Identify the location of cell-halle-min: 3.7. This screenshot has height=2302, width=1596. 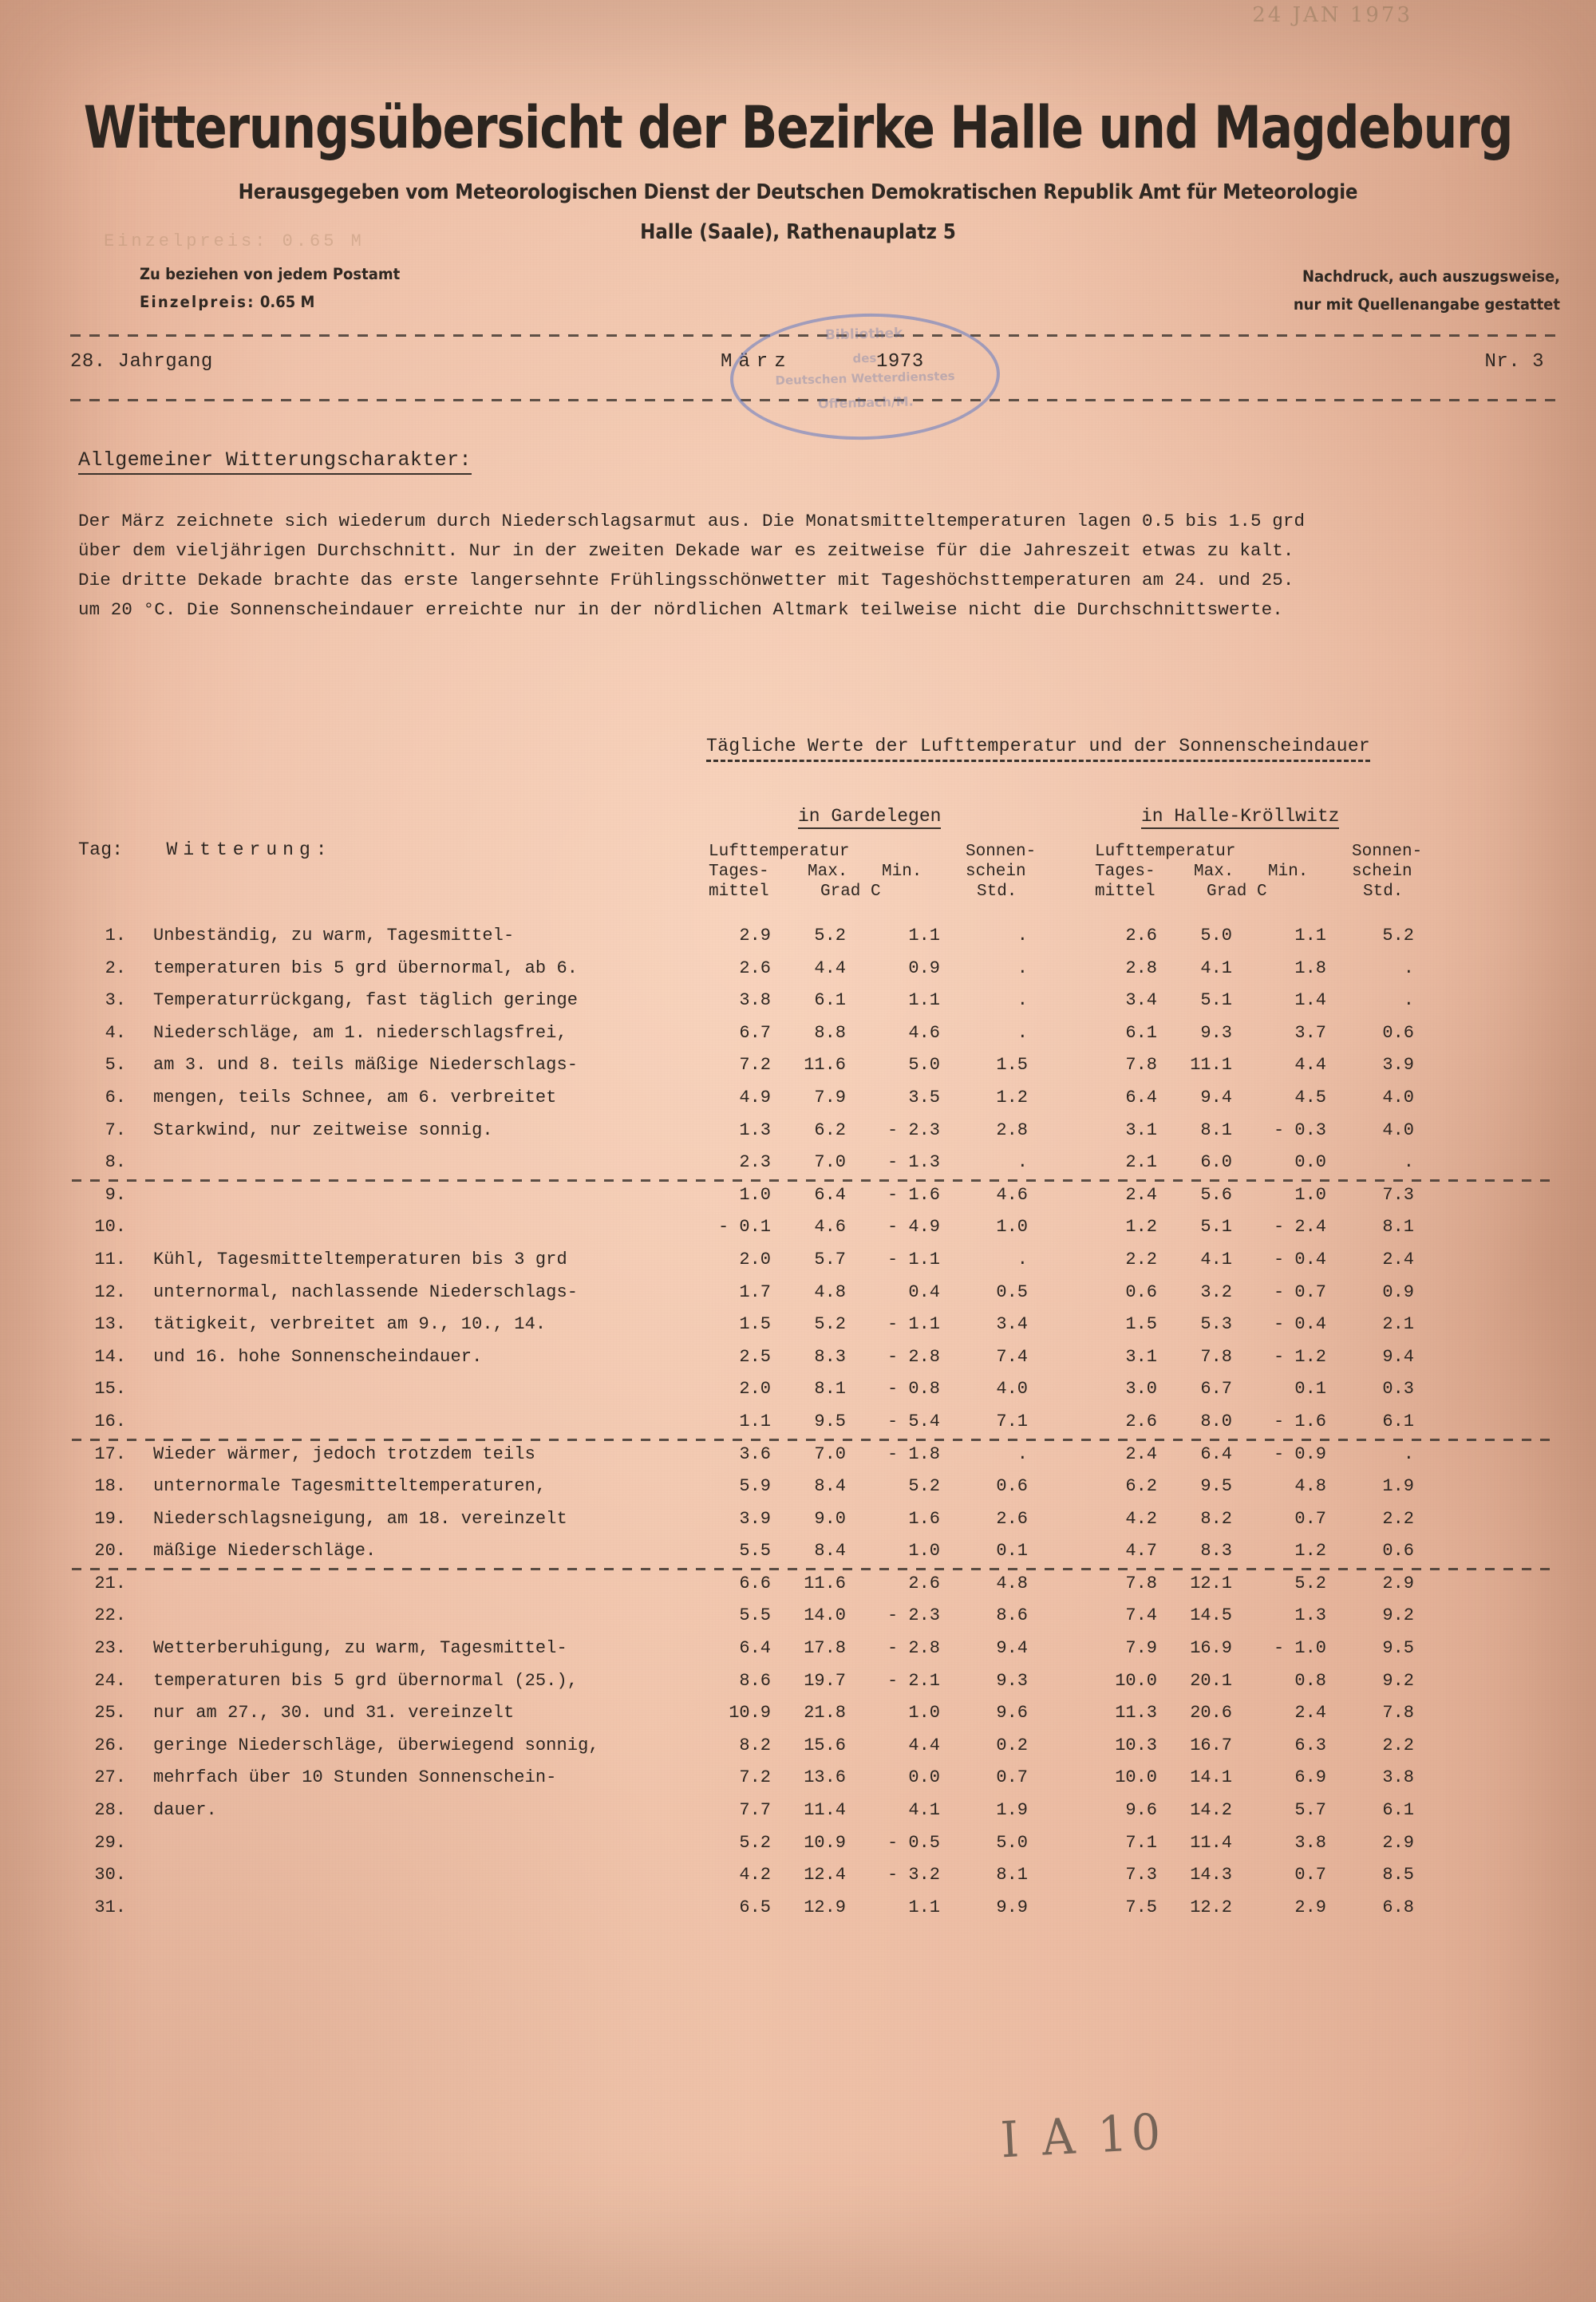
(1310, 1032).